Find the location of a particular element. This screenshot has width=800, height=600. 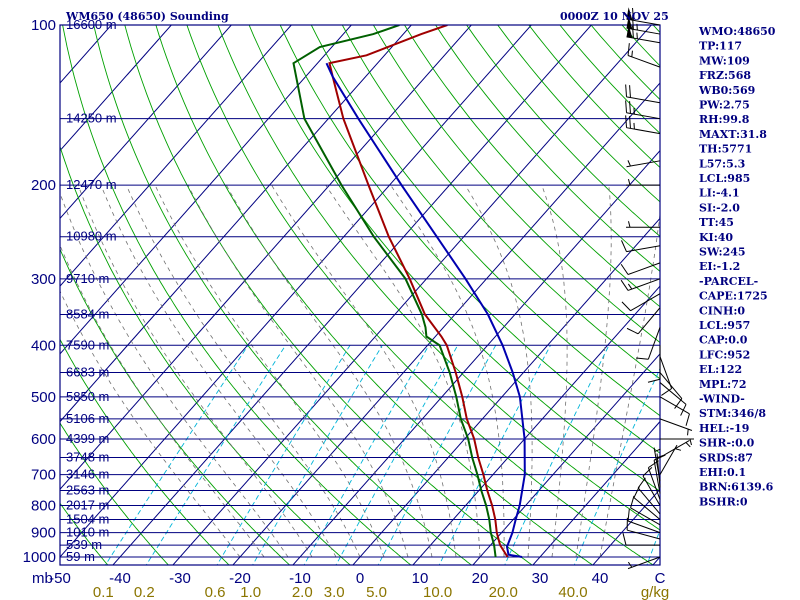

height-label: 6683 m is located at coordinates (87, 372).